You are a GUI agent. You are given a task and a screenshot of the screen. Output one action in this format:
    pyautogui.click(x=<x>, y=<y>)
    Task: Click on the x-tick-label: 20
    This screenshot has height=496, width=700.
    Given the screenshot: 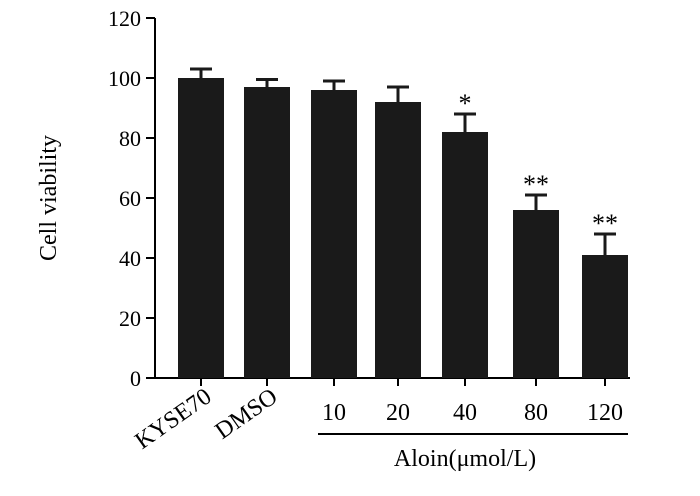 What is the action you would take?
    pyautogui.click(x=398, y=413)
    